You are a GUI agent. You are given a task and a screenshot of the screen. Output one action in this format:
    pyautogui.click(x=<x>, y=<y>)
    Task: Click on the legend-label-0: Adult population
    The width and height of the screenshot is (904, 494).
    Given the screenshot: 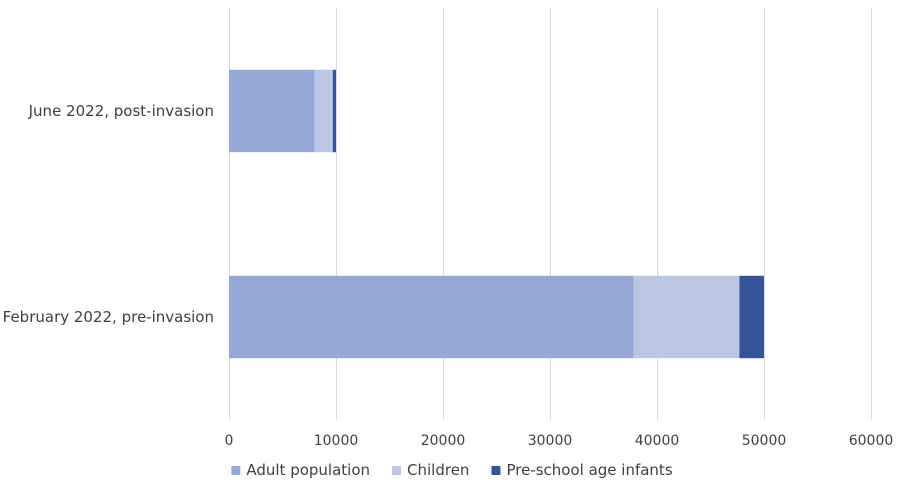 What is the action you would take?
    pyautogui.click(x=308, y=470)
    